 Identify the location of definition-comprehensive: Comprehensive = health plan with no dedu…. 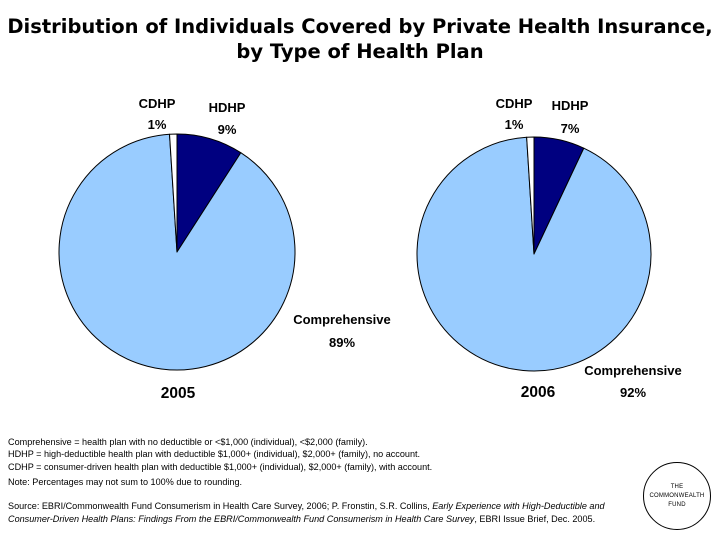
(188, 442).